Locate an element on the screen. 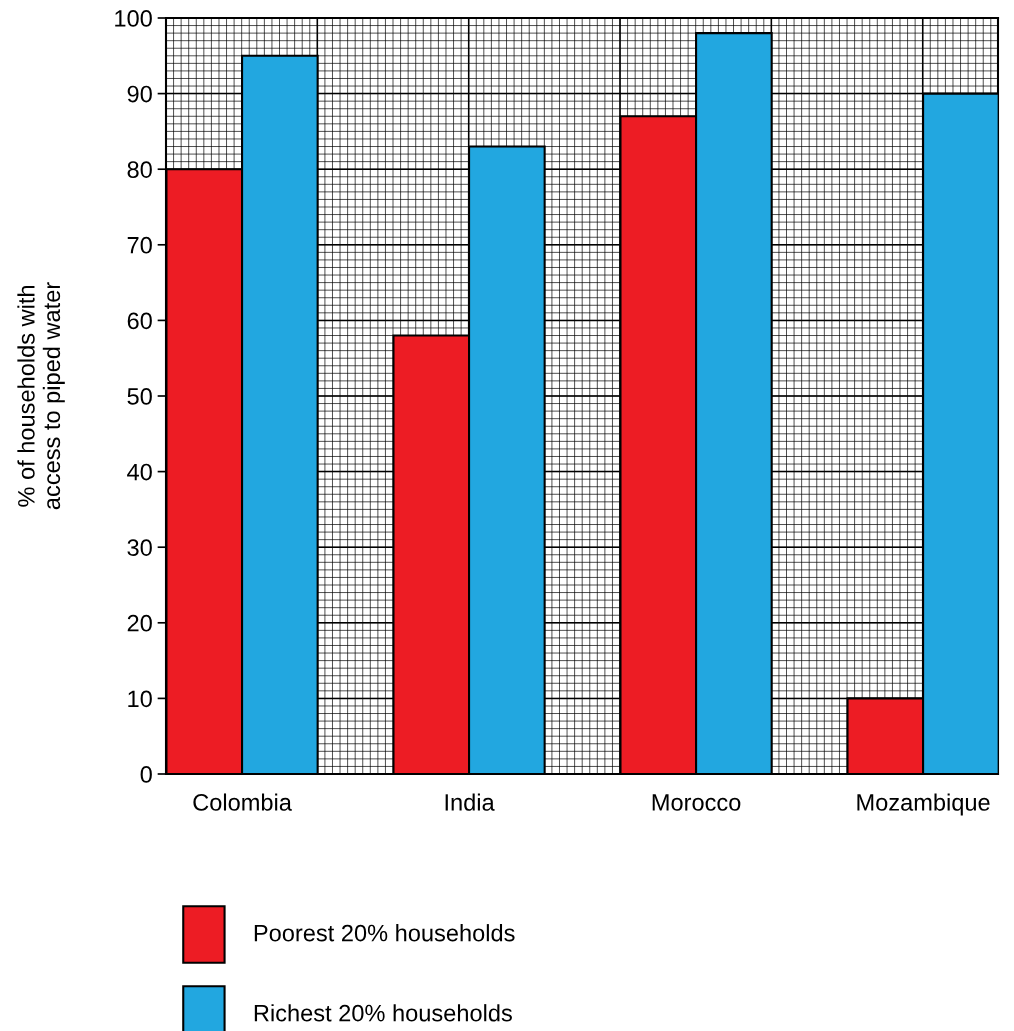  x-tick-label: Morocco is located at coordinates (696, 802).